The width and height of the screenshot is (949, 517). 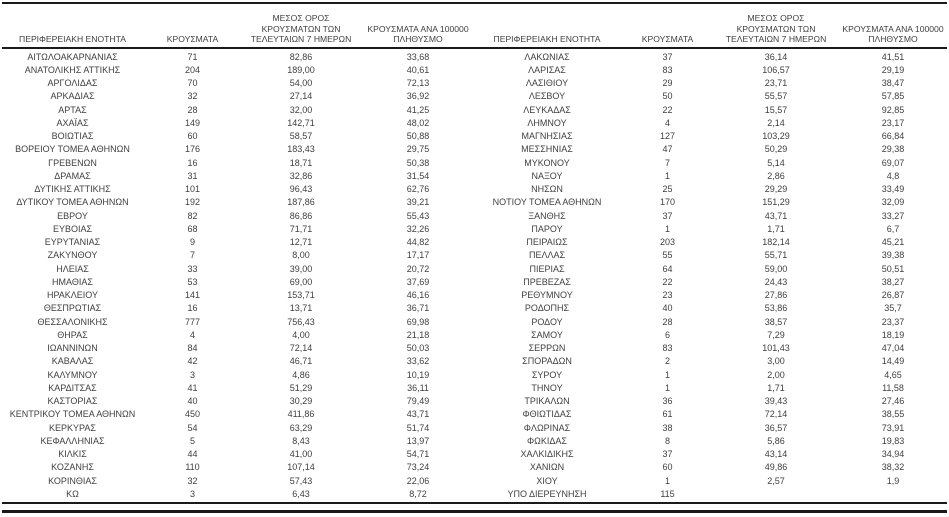 I want to click on value-cell: 32,00, so click(x=301, y=109).